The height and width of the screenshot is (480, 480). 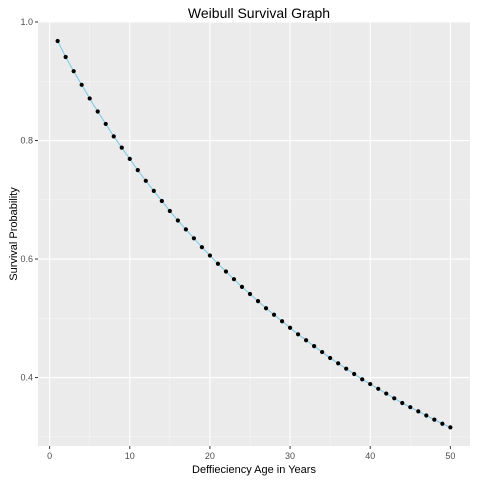 I want to click on x-tick-label: 10, so click(x=130, y=456).